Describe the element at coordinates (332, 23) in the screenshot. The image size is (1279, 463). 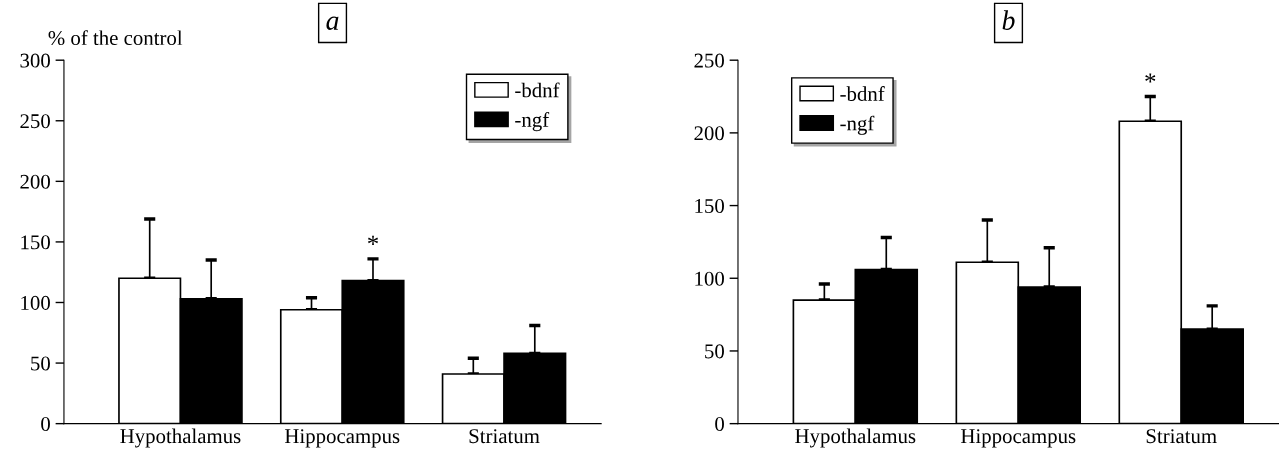
I see `chart-title: a` at that location.